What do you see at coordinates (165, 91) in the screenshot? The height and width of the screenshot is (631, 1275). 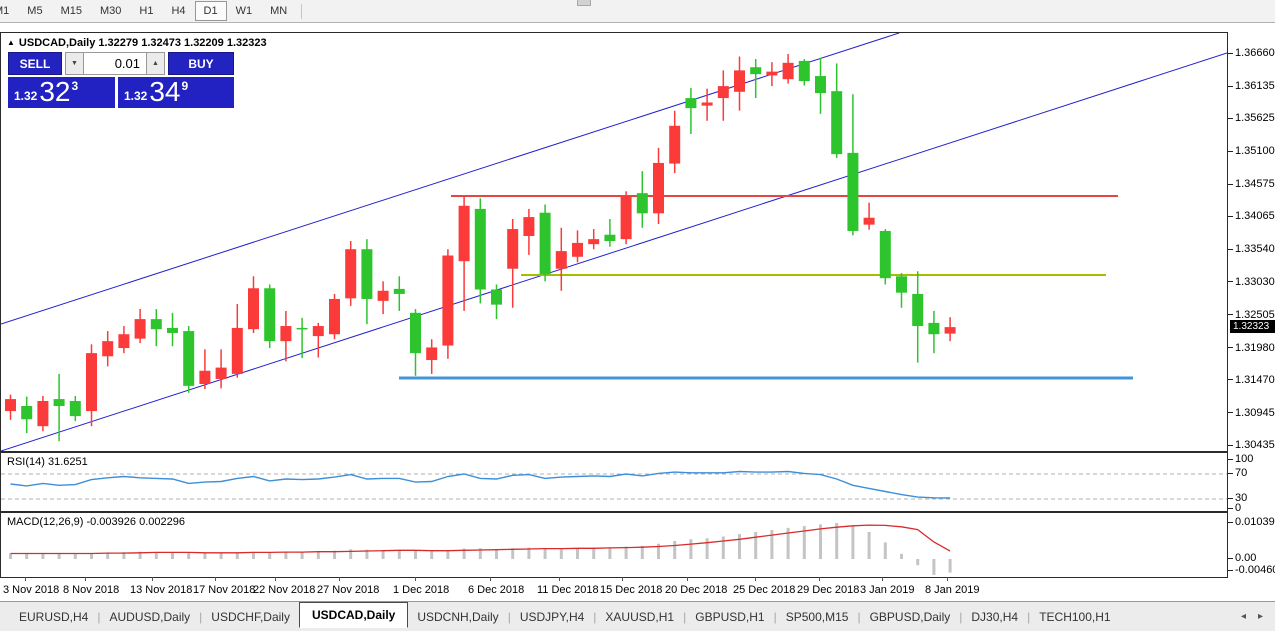 I see `buy-price-big: 34` at bounding box center [165, 91].